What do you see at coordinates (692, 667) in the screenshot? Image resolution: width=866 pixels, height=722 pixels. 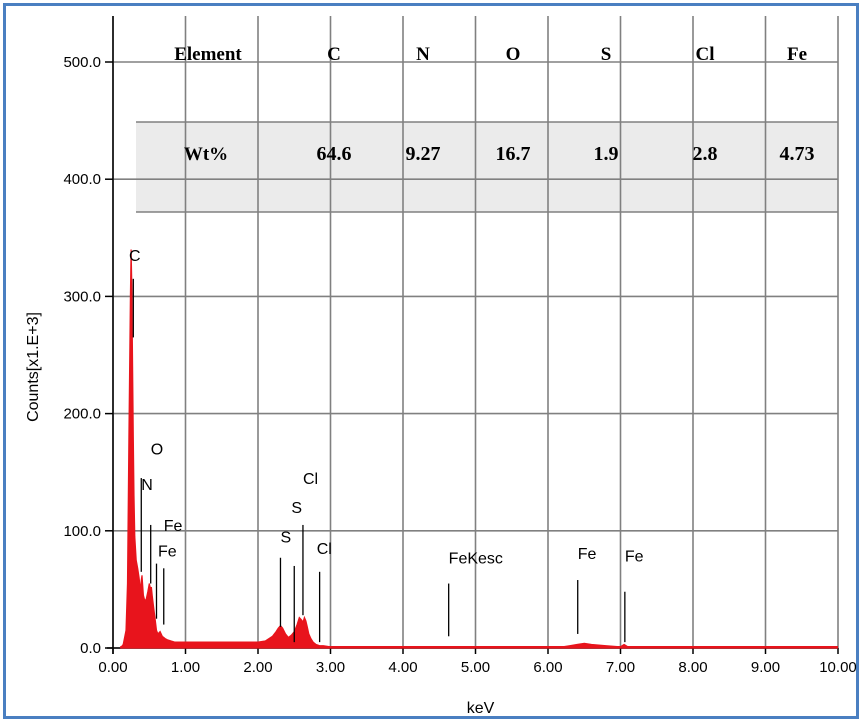 I see `x-tick-label: 8.00` at bounding box center [692, 667].